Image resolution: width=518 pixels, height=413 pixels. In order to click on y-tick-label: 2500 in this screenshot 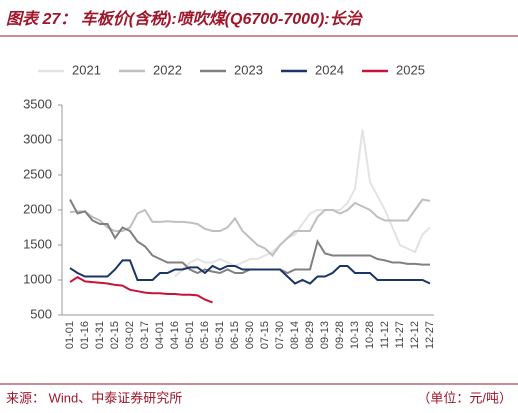, I will do `click(37, 173)`.